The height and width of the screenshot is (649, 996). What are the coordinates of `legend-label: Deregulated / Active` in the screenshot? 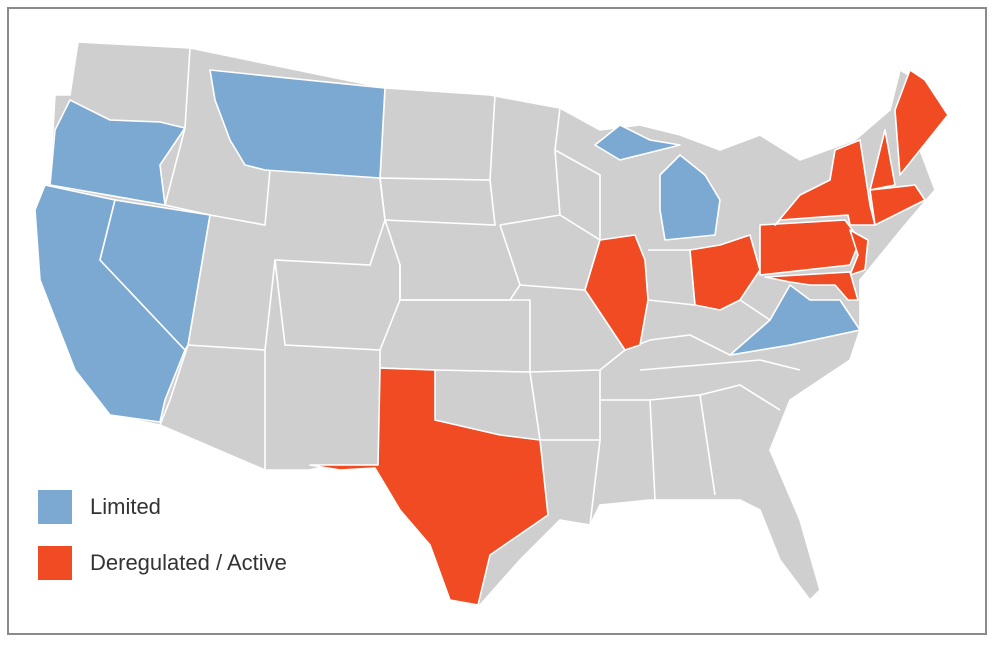 It's located at (188, 562).